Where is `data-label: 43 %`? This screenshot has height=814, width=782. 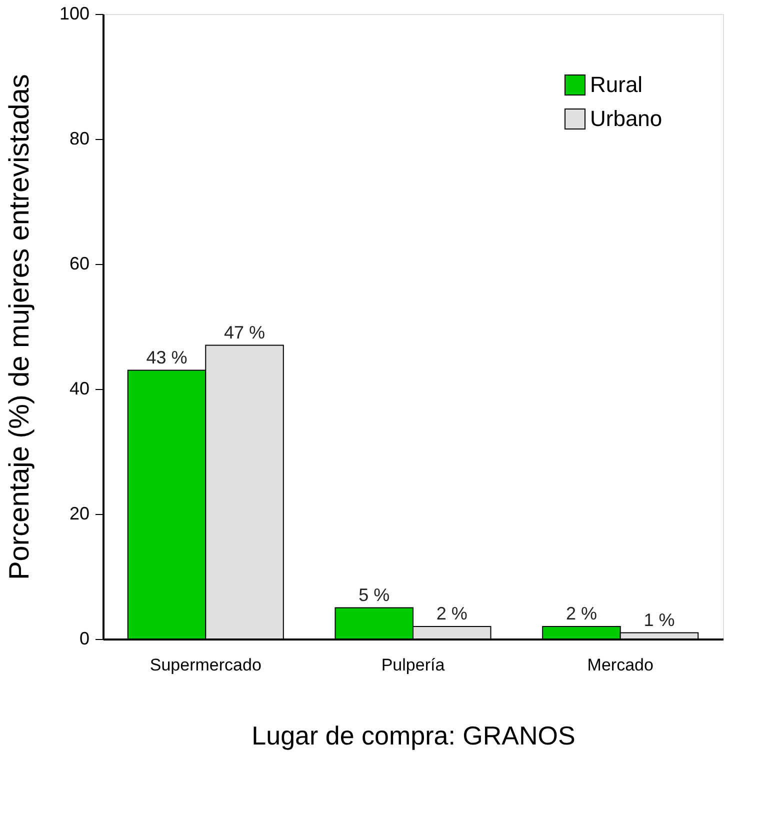 data-label: 43 % is located at coordinates (167, 357).